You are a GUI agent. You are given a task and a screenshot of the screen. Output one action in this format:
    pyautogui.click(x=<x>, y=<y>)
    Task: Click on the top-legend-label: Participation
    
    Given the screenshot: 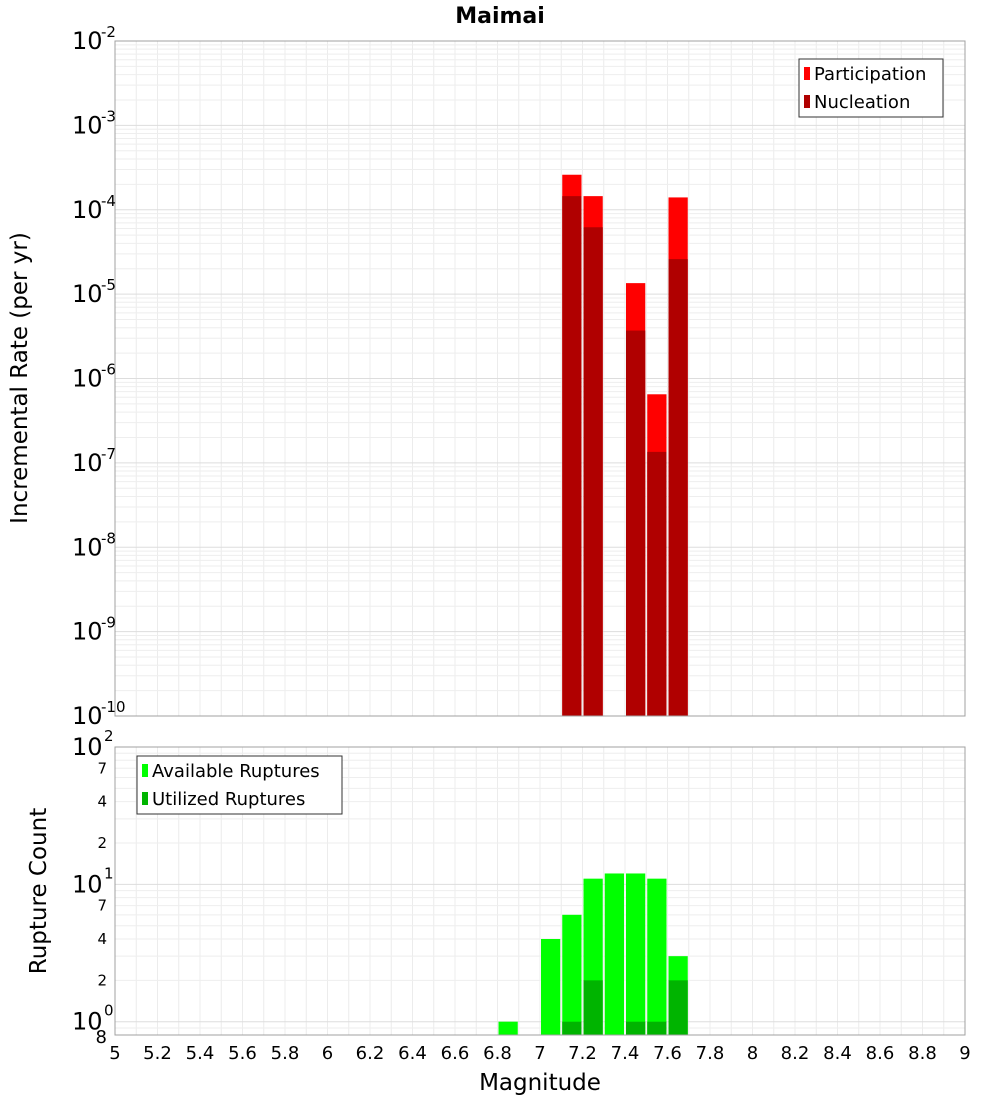 What is the action you would take?
    pyautogui.click(x=870, y=74)
    